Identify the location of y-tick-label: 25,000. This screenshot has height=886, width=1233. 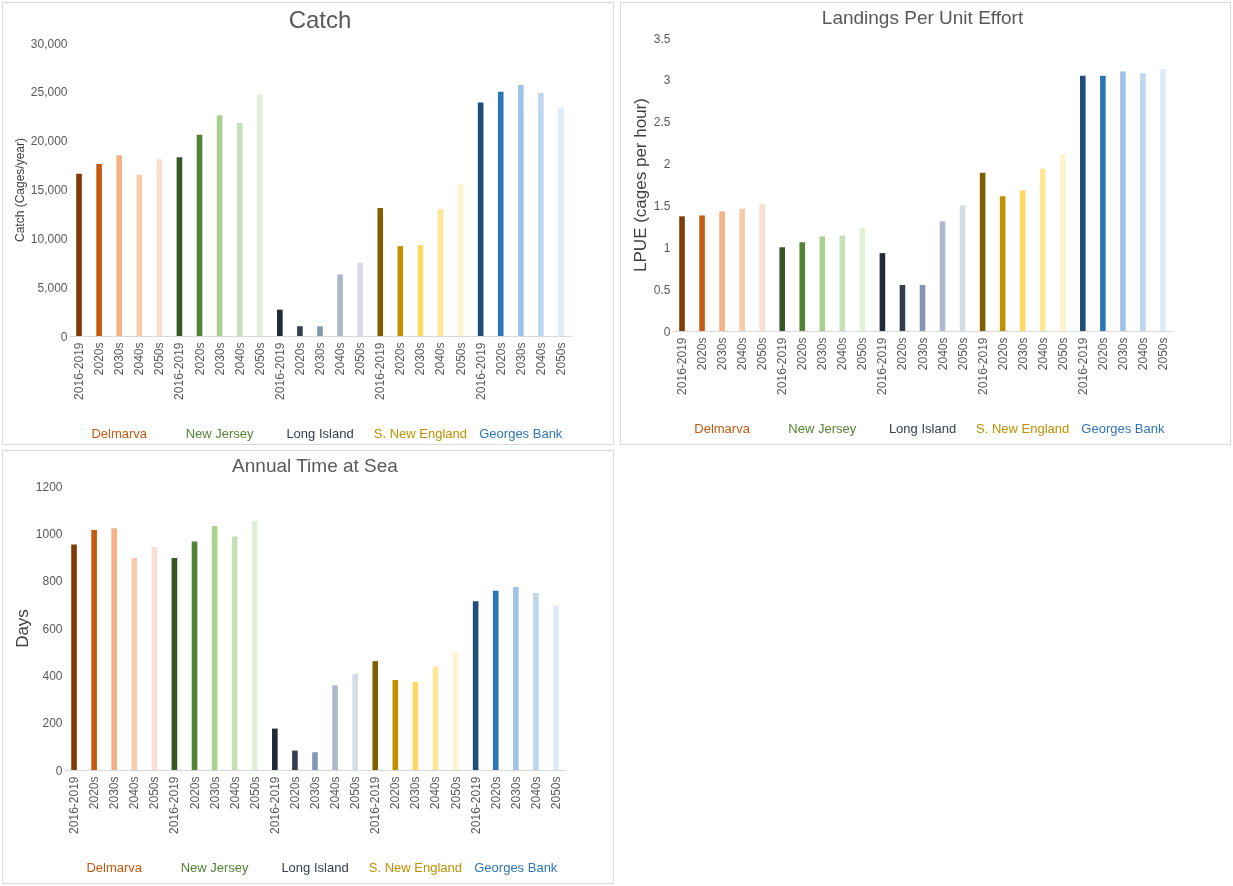
(49, 92).